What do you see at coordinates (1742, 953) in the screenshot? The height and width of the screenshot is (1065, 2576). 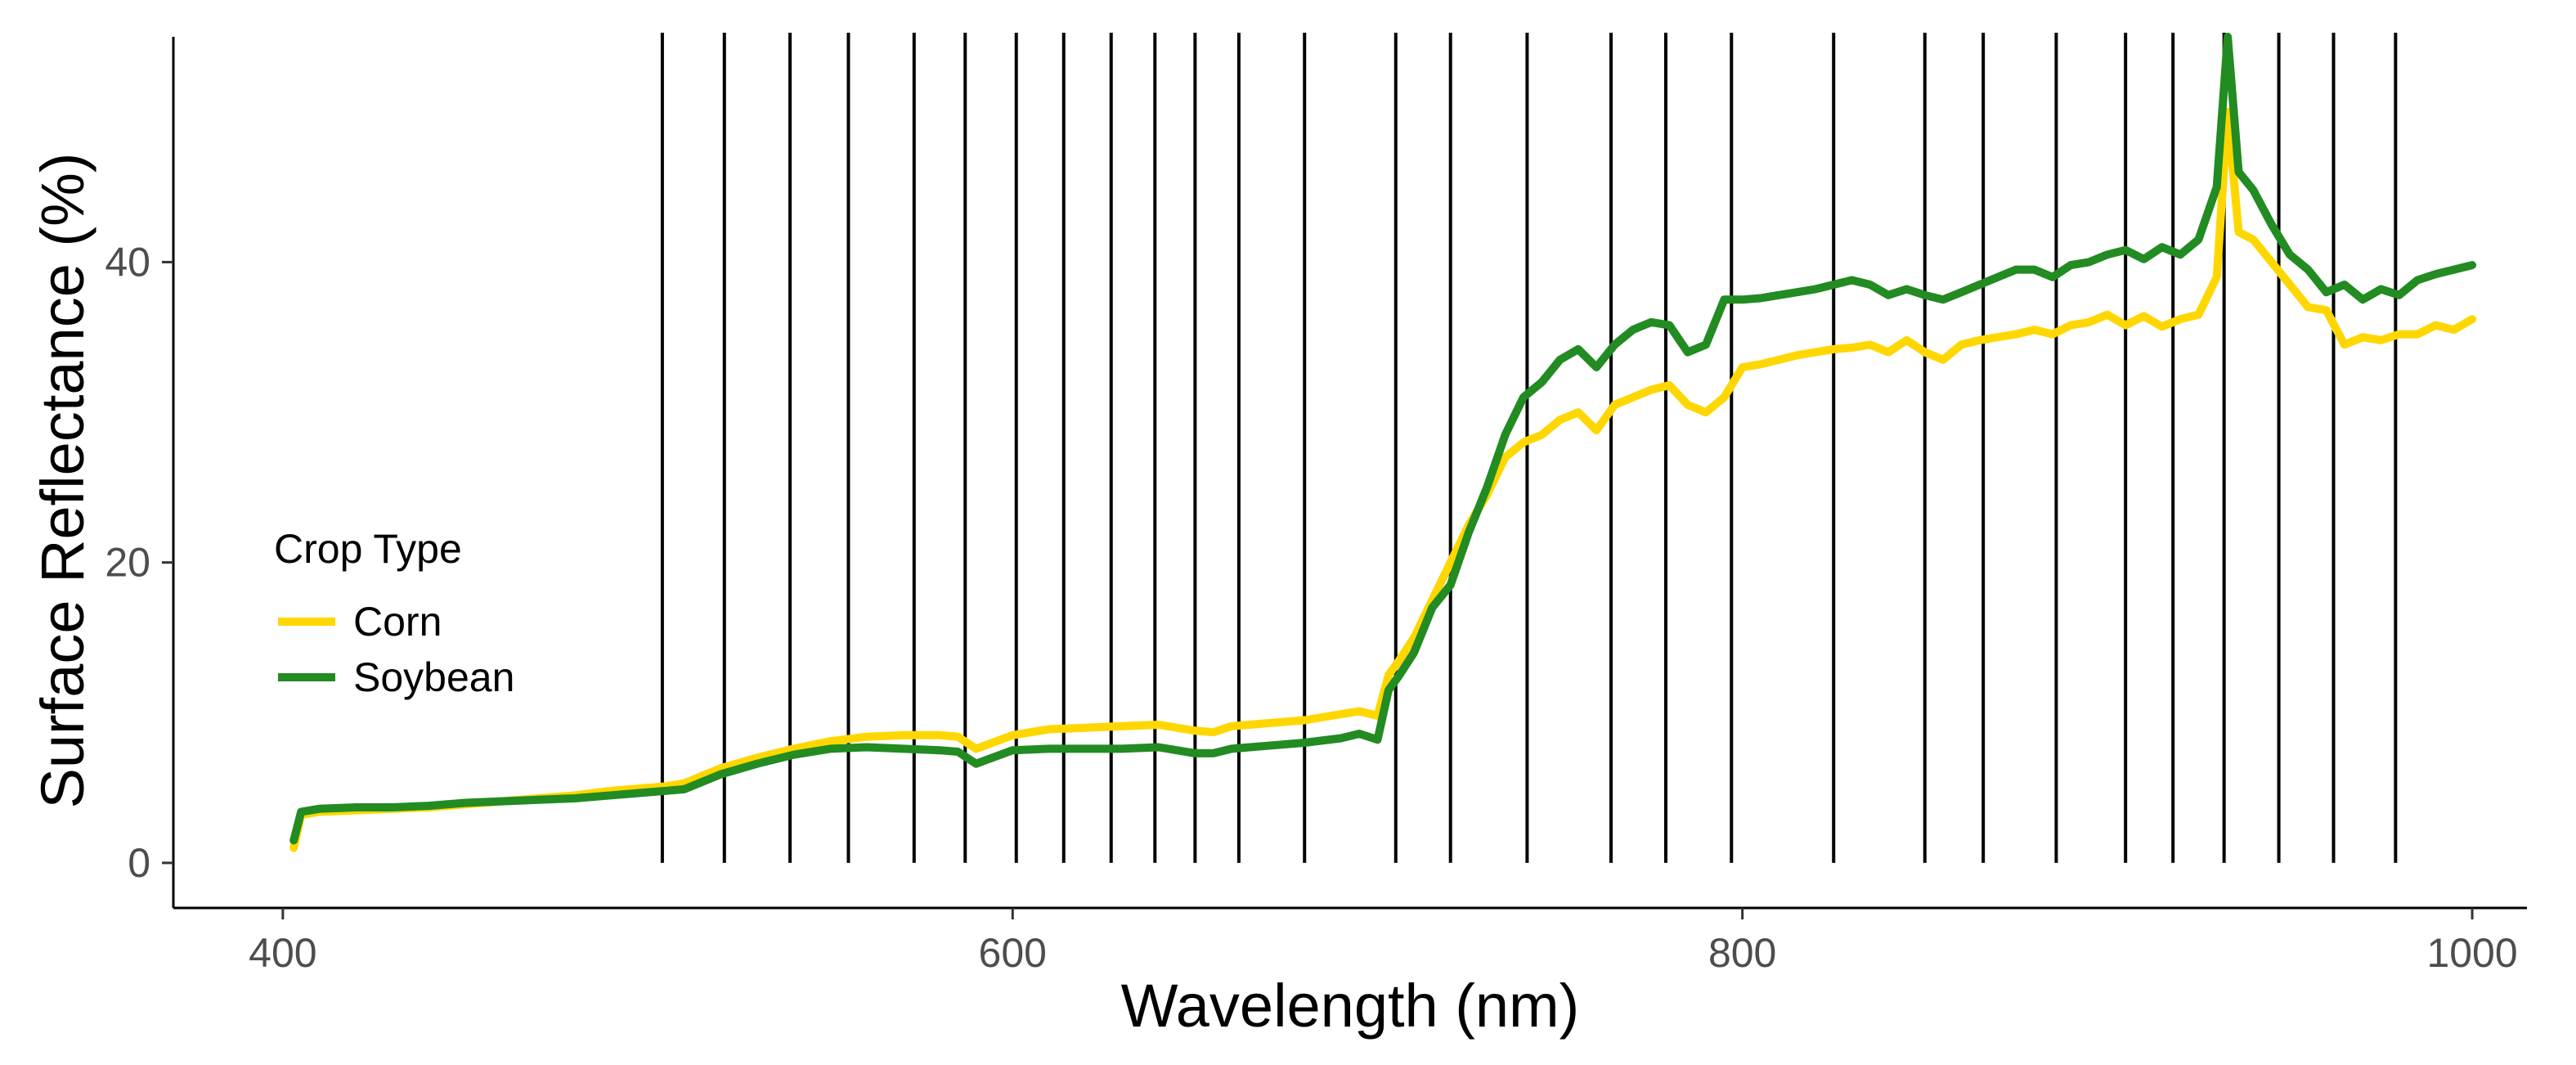 I see `x-tick-label-800: 800` at bounding box center [1742, 953].